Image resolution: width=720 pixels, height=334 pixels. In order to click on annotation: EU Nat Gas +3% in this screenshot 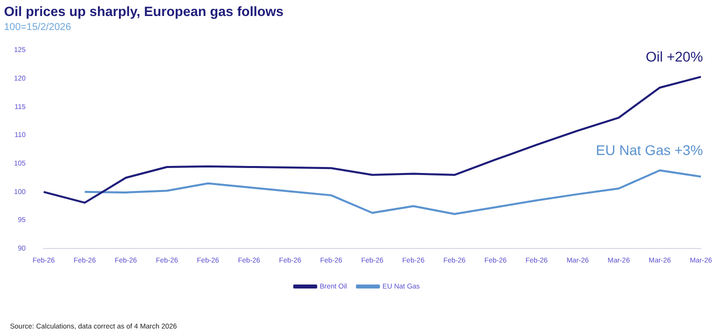, I will do `click(649, 150)`.